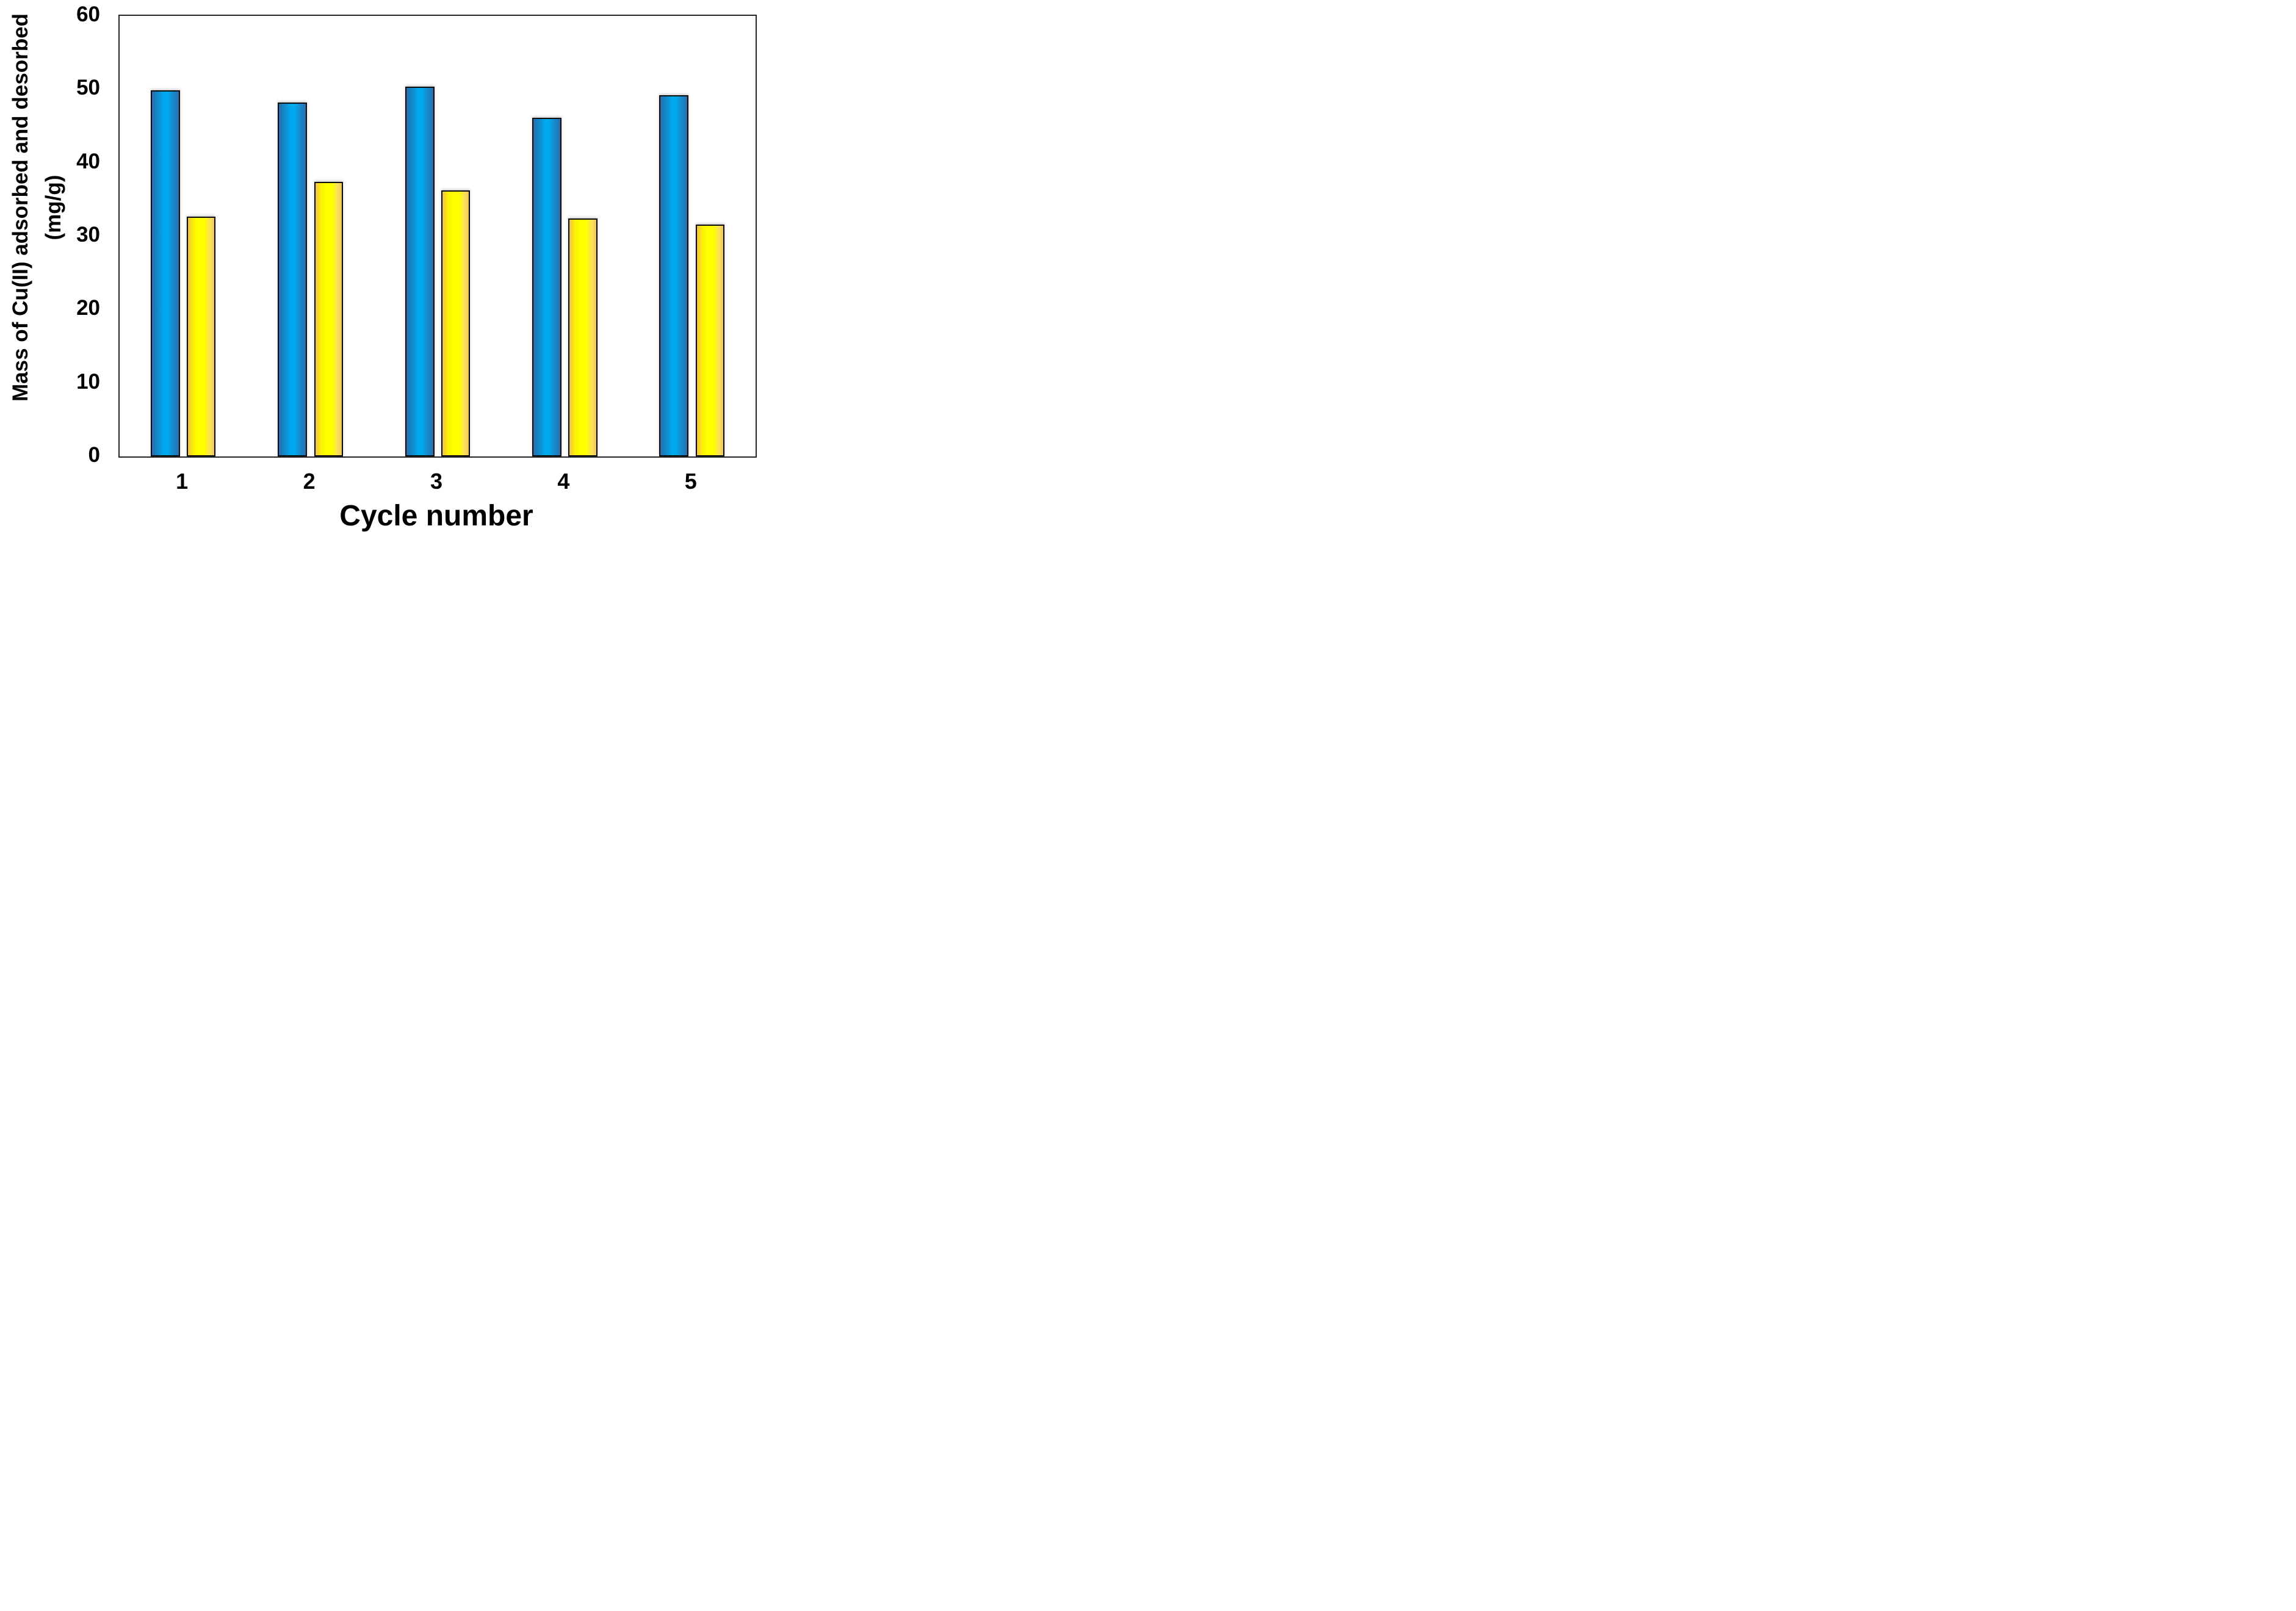  What do you see at coordinates (436, 482) in the screenshot?
I see `x-tick-label-3: 3` at bounding box center [436, 482].